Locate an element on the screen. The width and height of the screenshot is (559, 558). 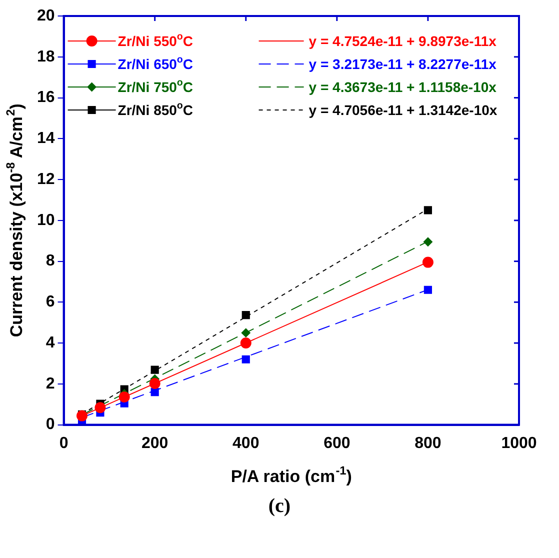
y-tick-label: 16 is located at coordinates (46, 97).